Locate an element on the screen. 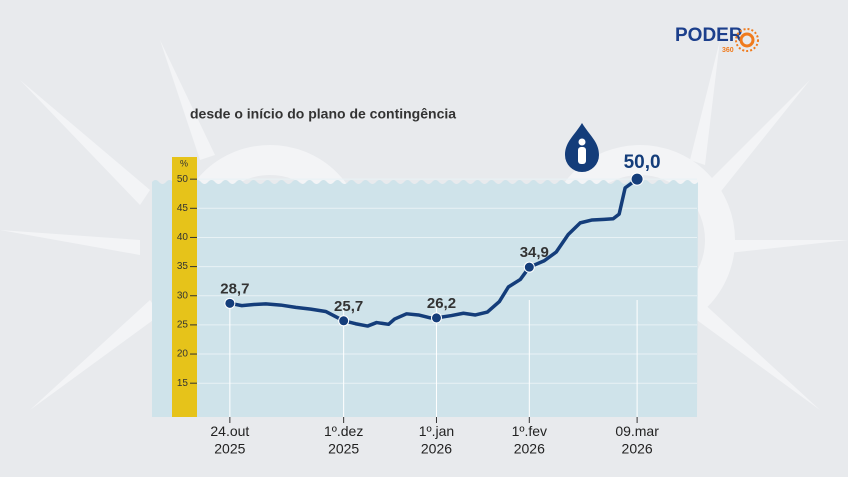 The width and height of the screenshot is (848, 477). y-tick-label: 20 is located at coordinates (183, 354).